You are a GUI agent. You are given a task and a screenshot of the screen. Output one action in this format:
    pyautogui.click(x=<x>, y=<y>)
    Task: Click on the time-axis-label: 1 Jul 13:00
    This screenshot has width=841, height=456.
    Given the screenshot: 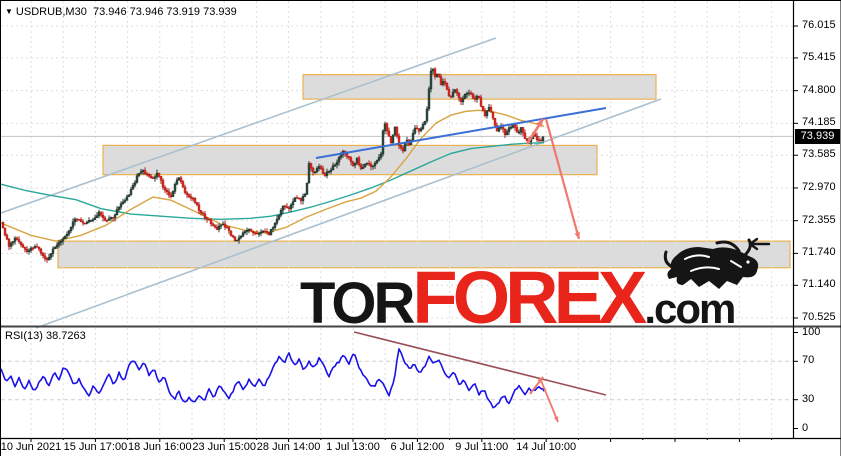 What is the action you would take?
    pyautogui.click(x=353, y=447)
    